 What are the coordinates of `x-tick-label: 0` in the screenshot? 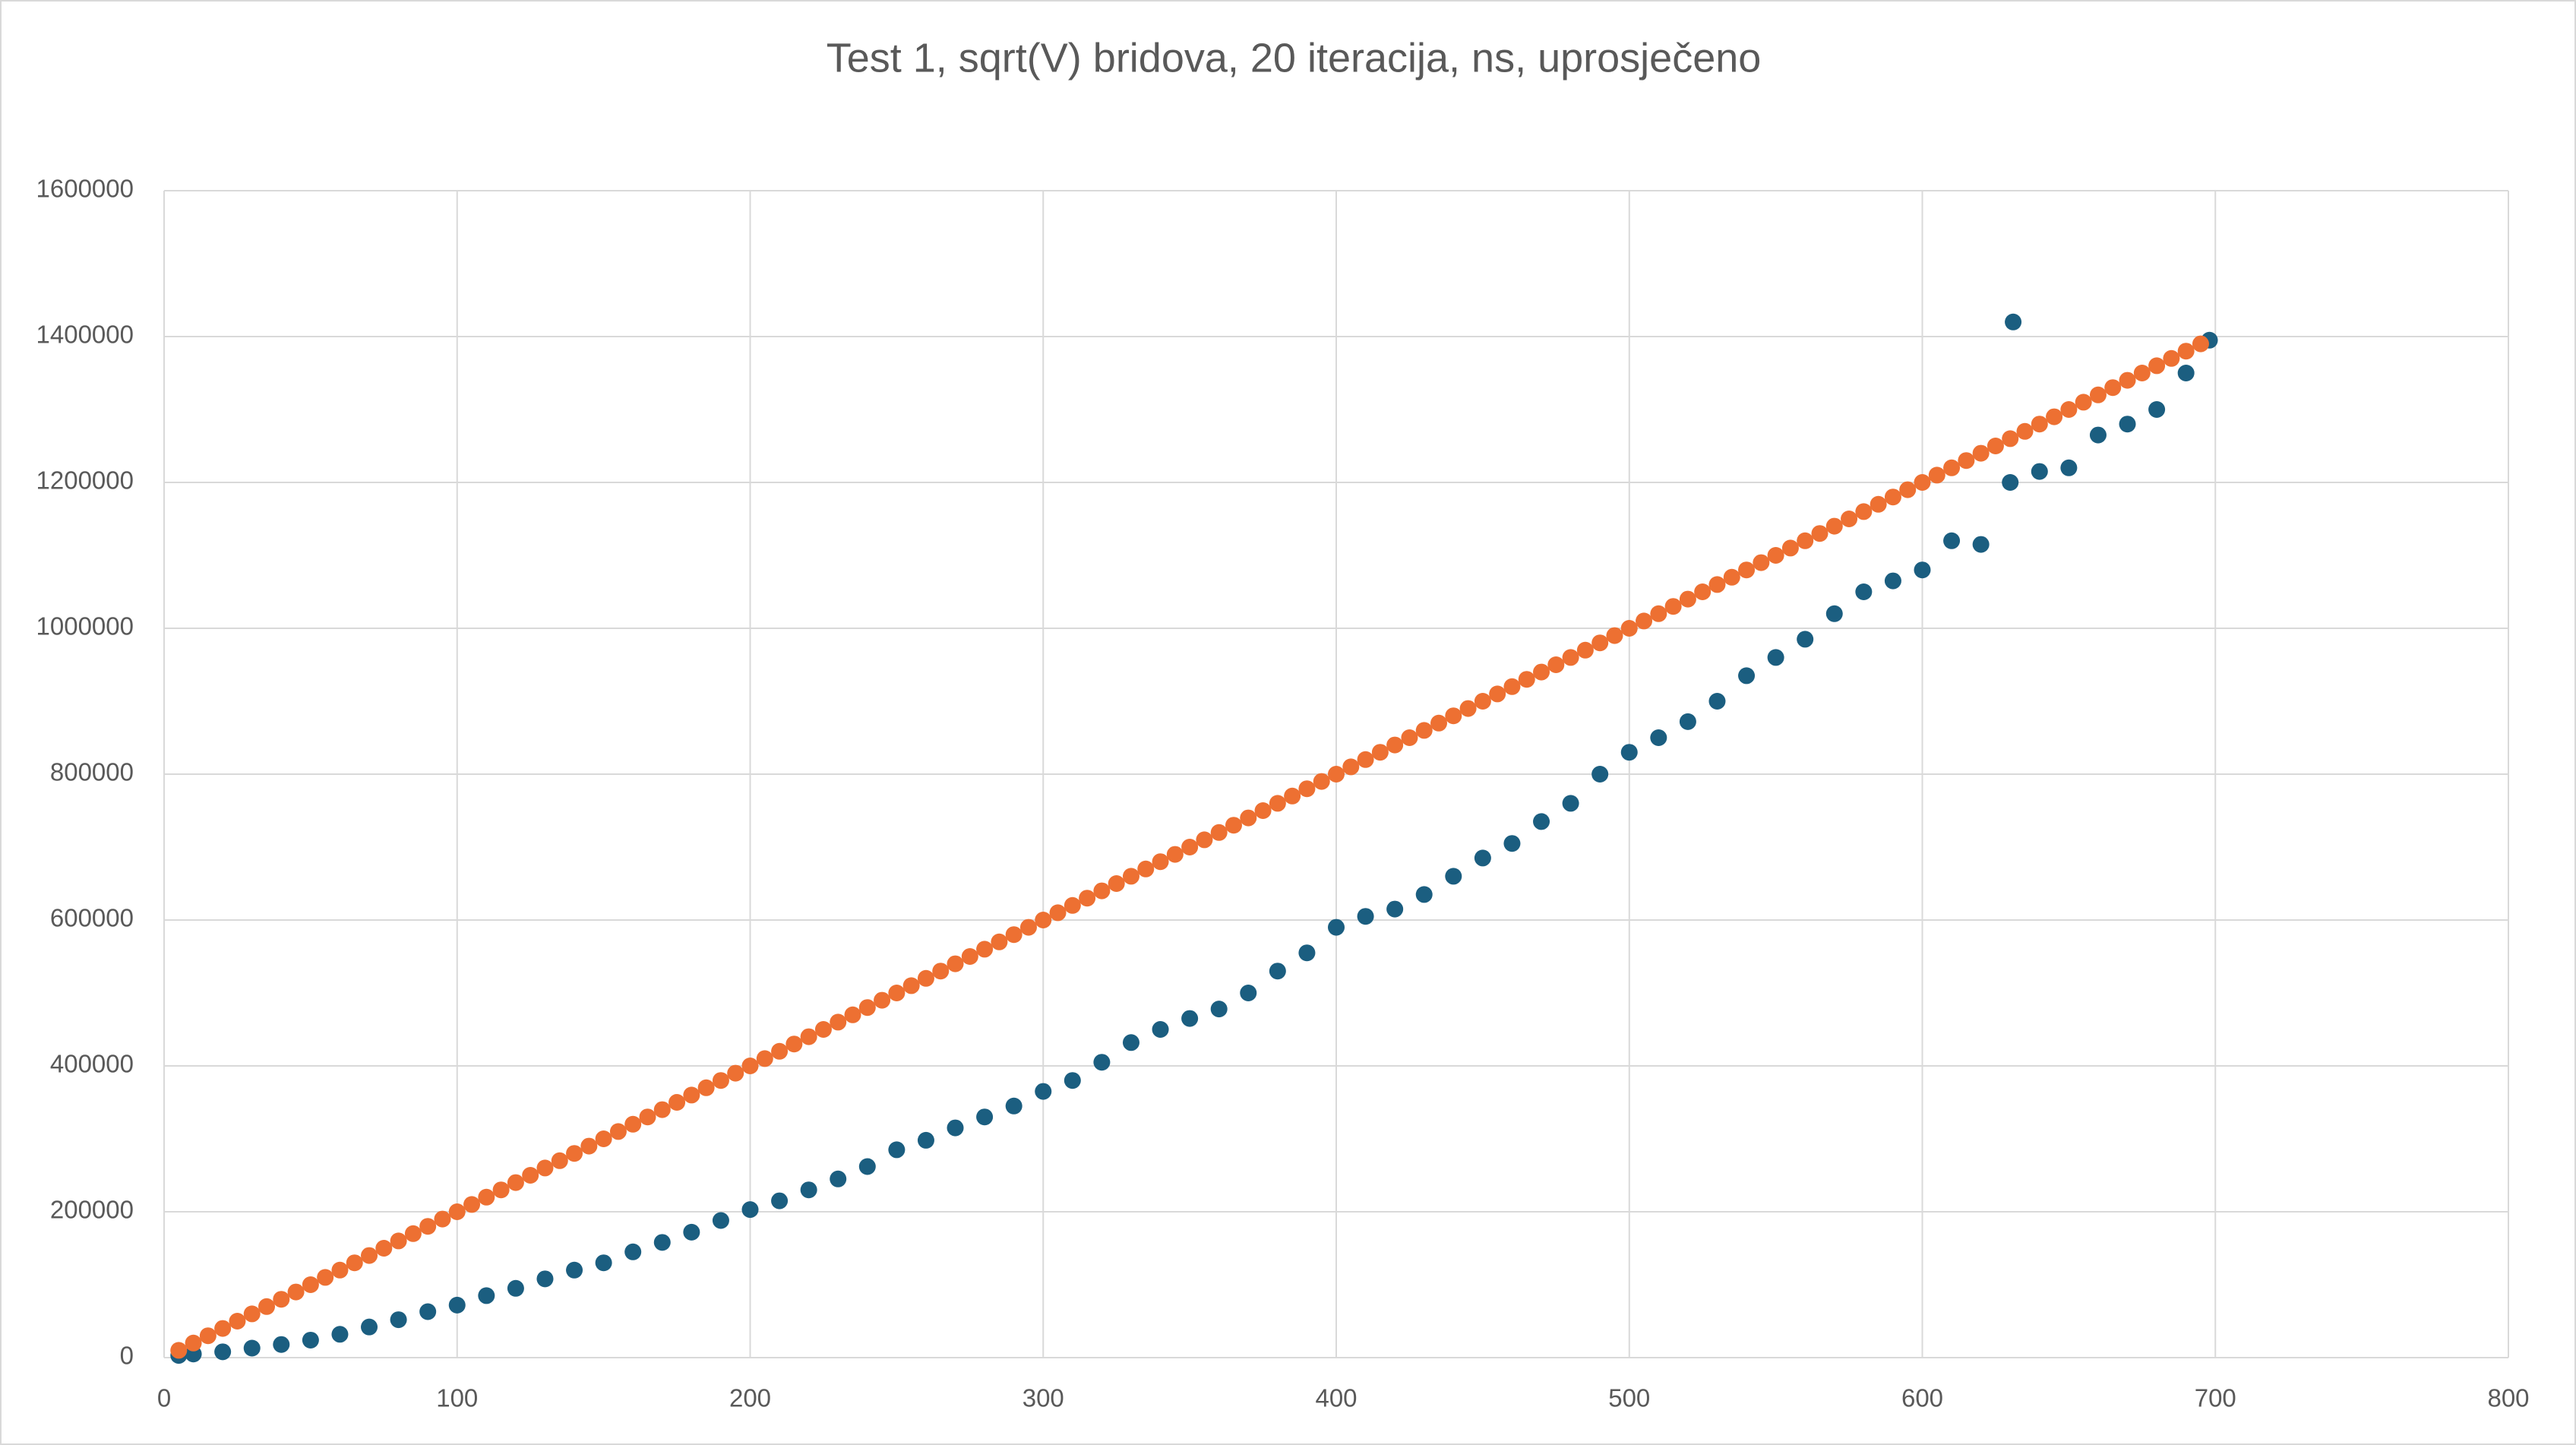 It's located at (164, 1398).